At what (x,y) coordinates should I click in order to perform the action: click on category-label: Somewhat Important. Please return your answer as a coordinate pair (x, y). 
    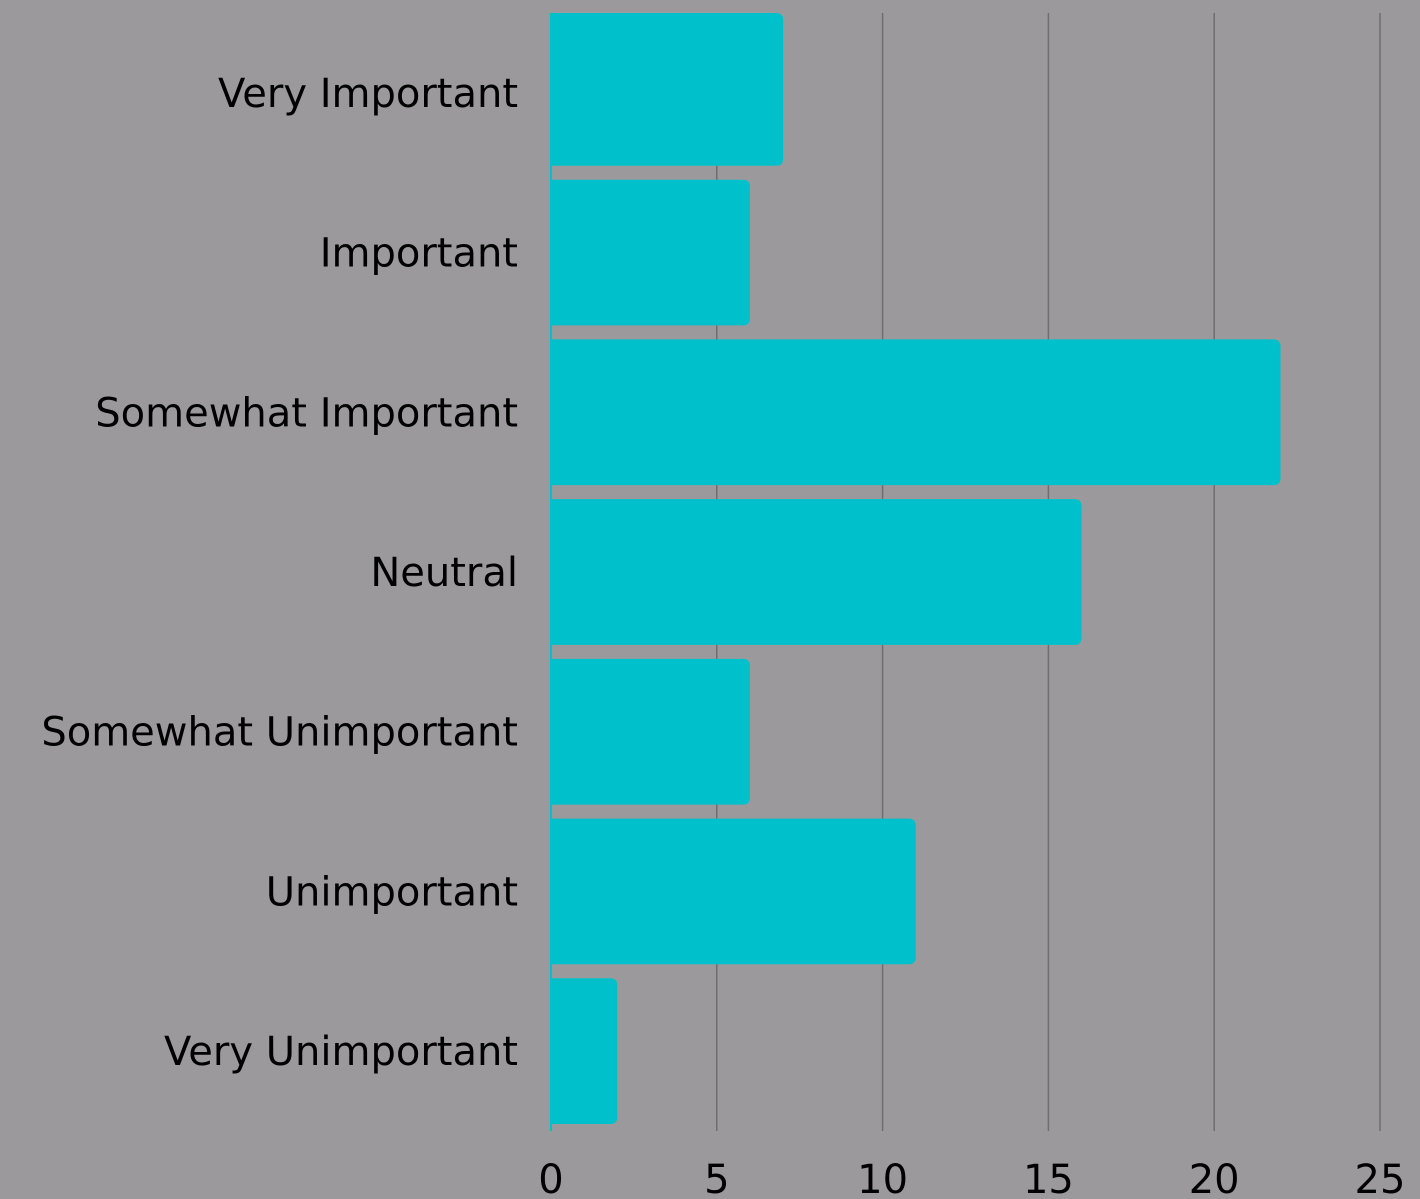
    Looking at the image, I should click on (306, 413).